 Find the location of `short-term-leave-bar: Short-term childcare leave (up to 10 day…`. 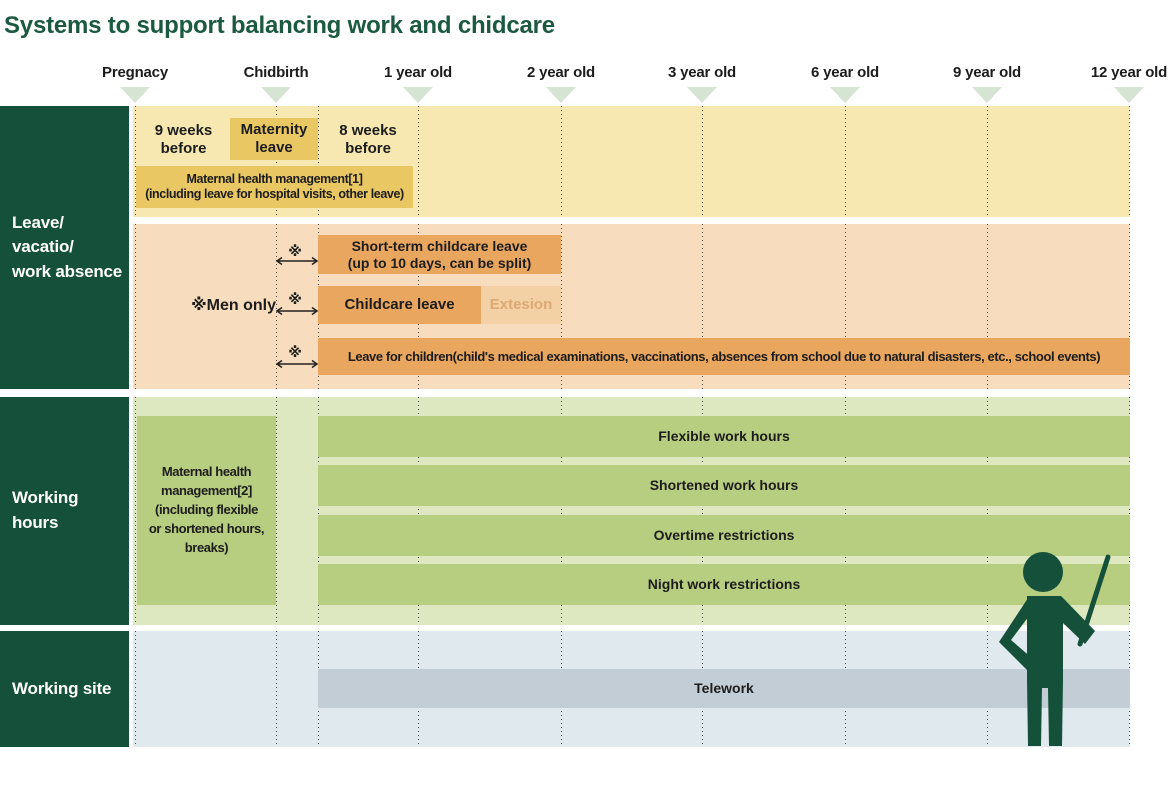

short-term-leave-bar: Short-term childcare leave (up to 10 day… is located at coordinates (439, 254).